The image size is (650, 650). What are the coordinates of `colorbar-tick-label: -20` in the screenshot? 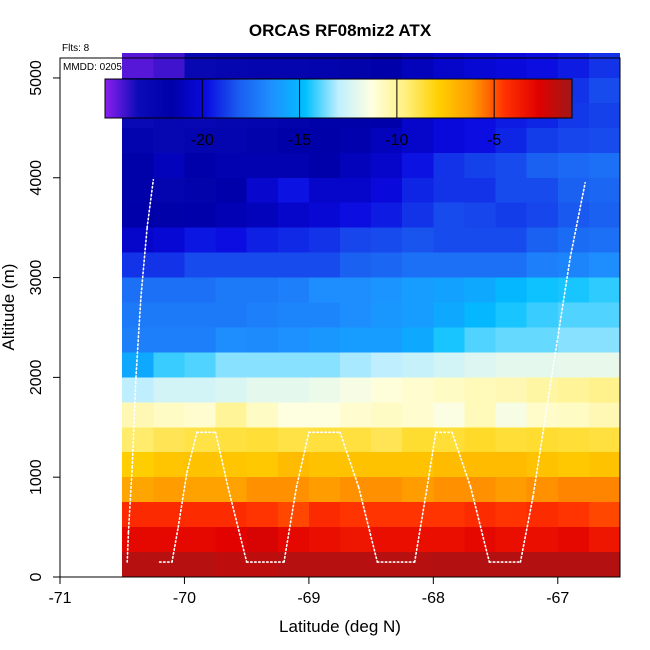 It's located at (202, 140).